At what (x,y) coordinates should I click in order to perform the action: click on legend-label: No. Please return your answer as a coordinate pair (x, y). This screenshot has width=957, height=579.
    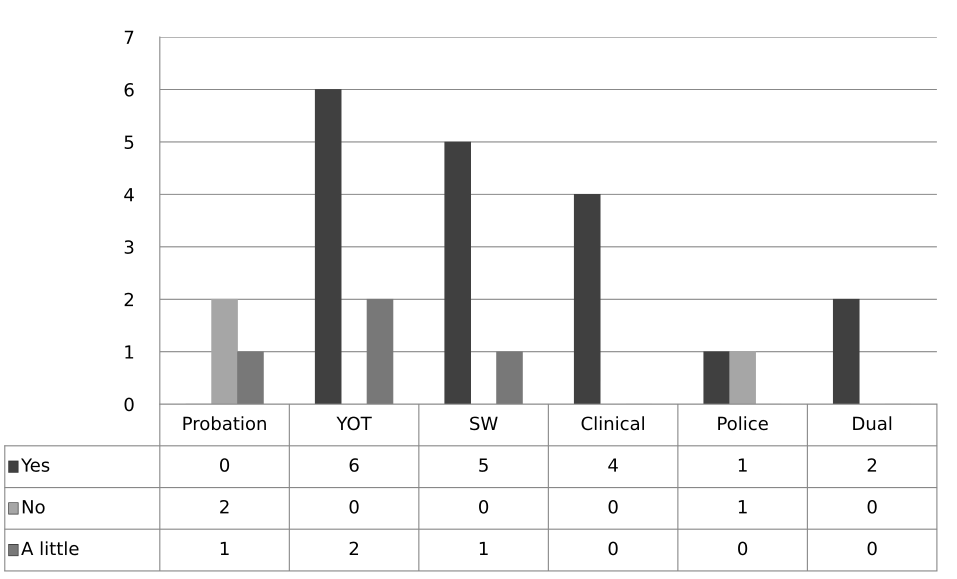
    Looking at the image, I should click on (33, 507).